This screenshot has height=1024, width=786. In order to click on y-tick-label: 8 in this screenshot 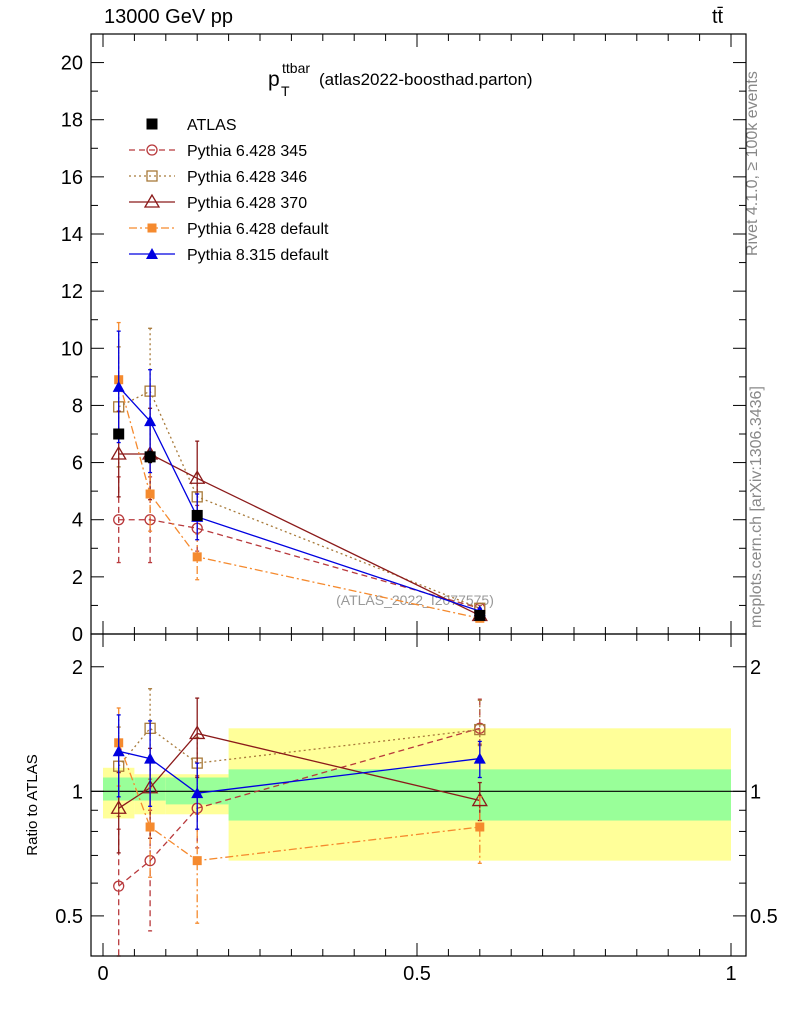, I will do `click(77, 406)`.